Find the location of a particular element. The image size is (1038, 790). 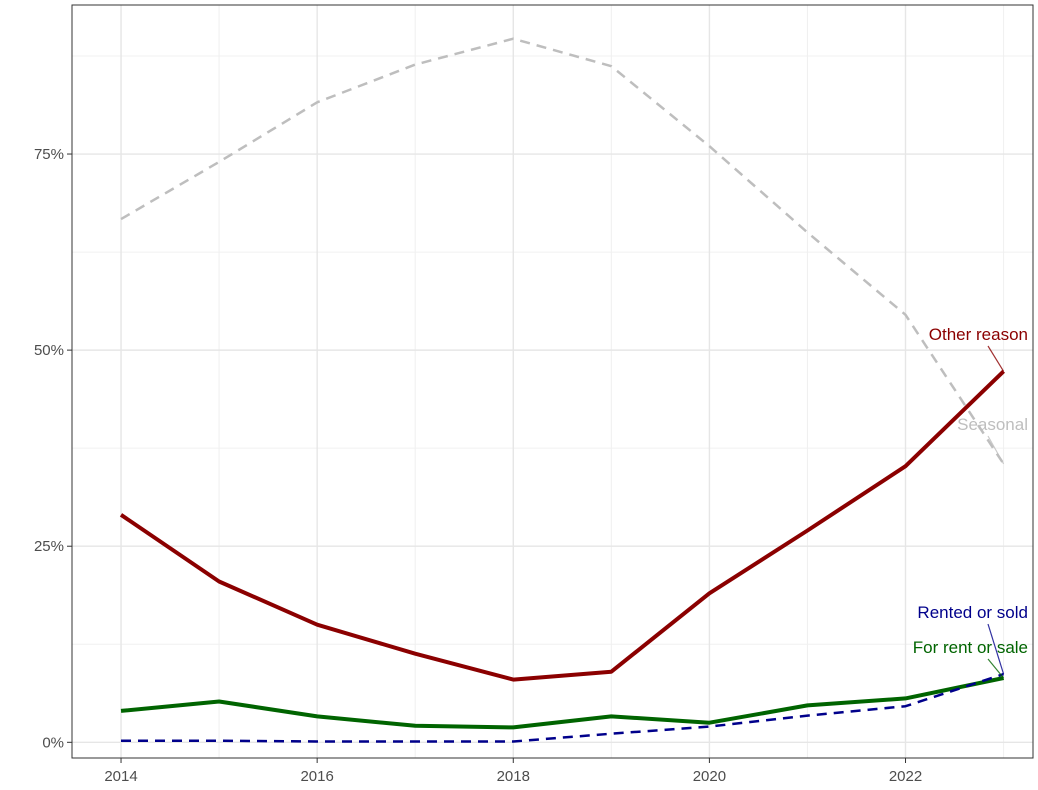

y-axis: 0% 25% 50% 75% is located at coordinates (53, 448).